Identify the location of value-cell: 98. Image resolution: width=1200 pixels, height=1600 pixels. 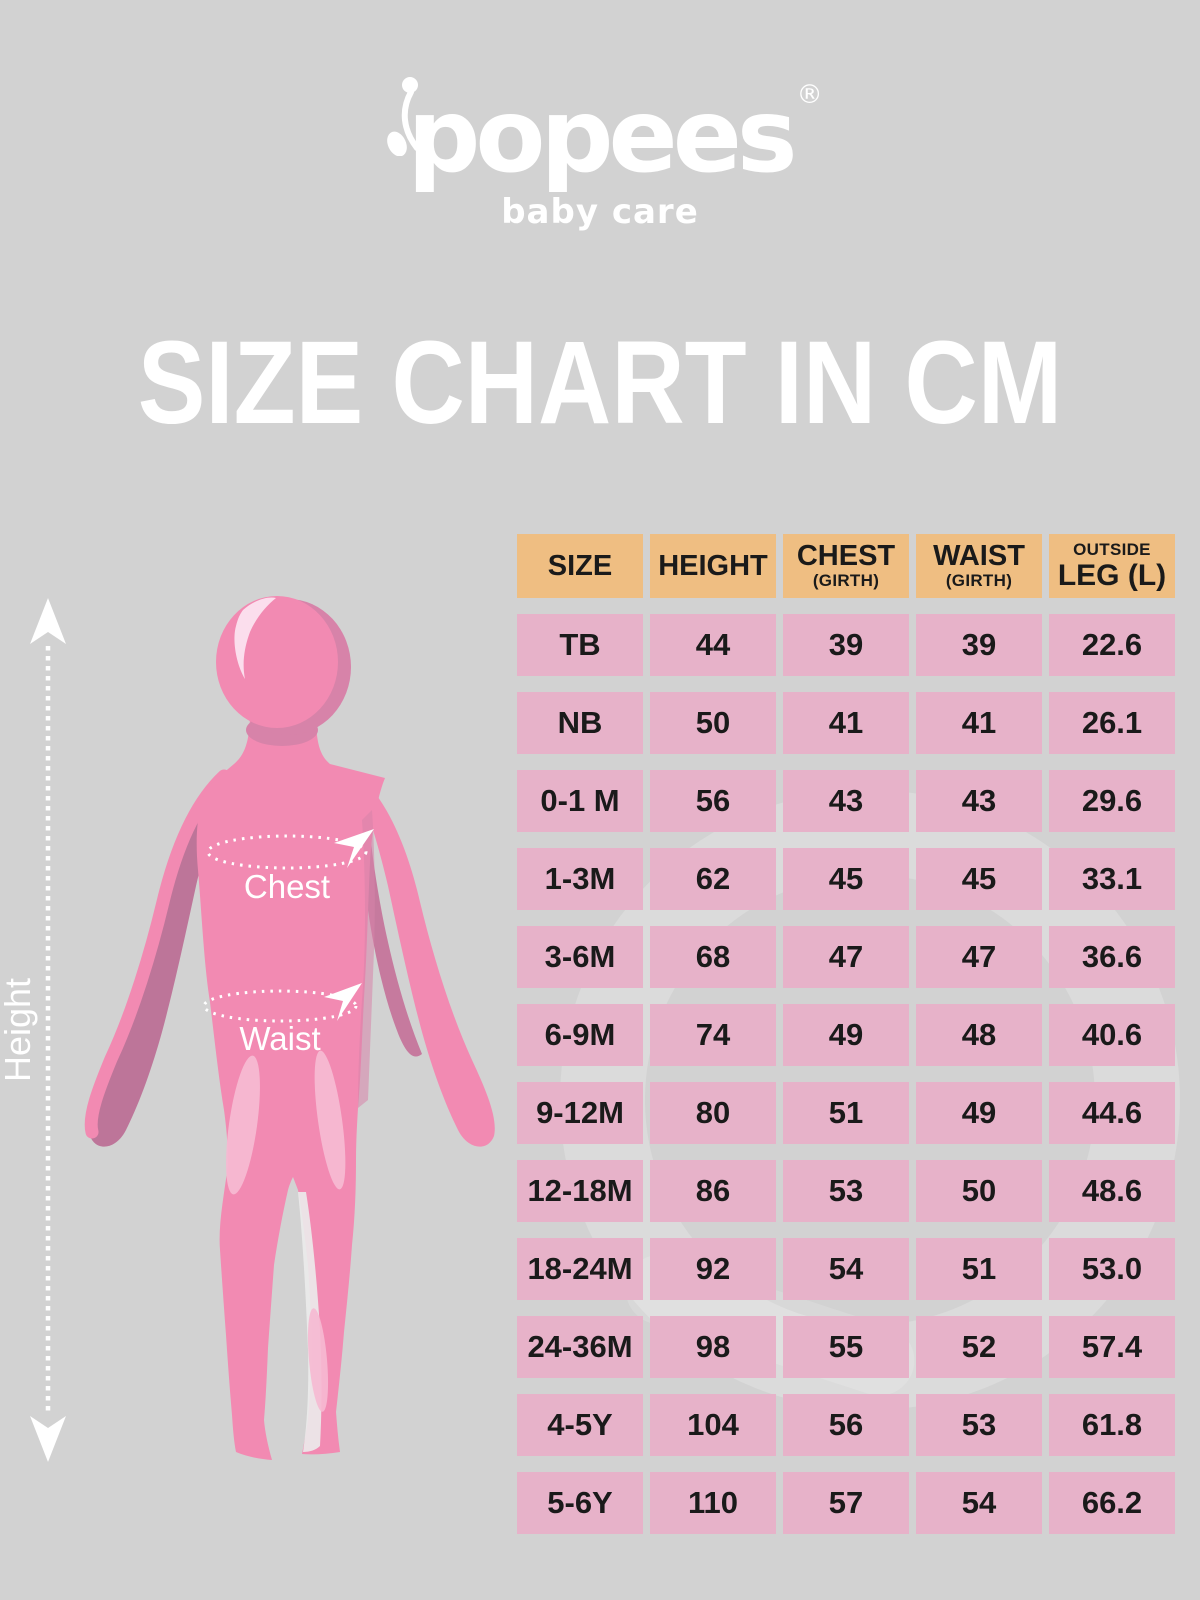
(713, 1347).